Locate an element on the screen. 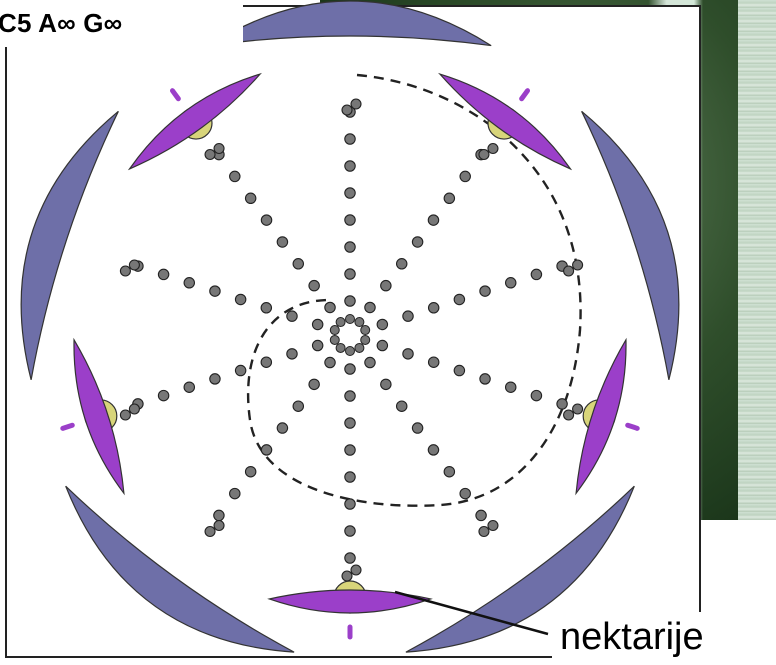 The width and height of the screenshot is (776, 665). pointer-line is located at coordinates (471, 613).